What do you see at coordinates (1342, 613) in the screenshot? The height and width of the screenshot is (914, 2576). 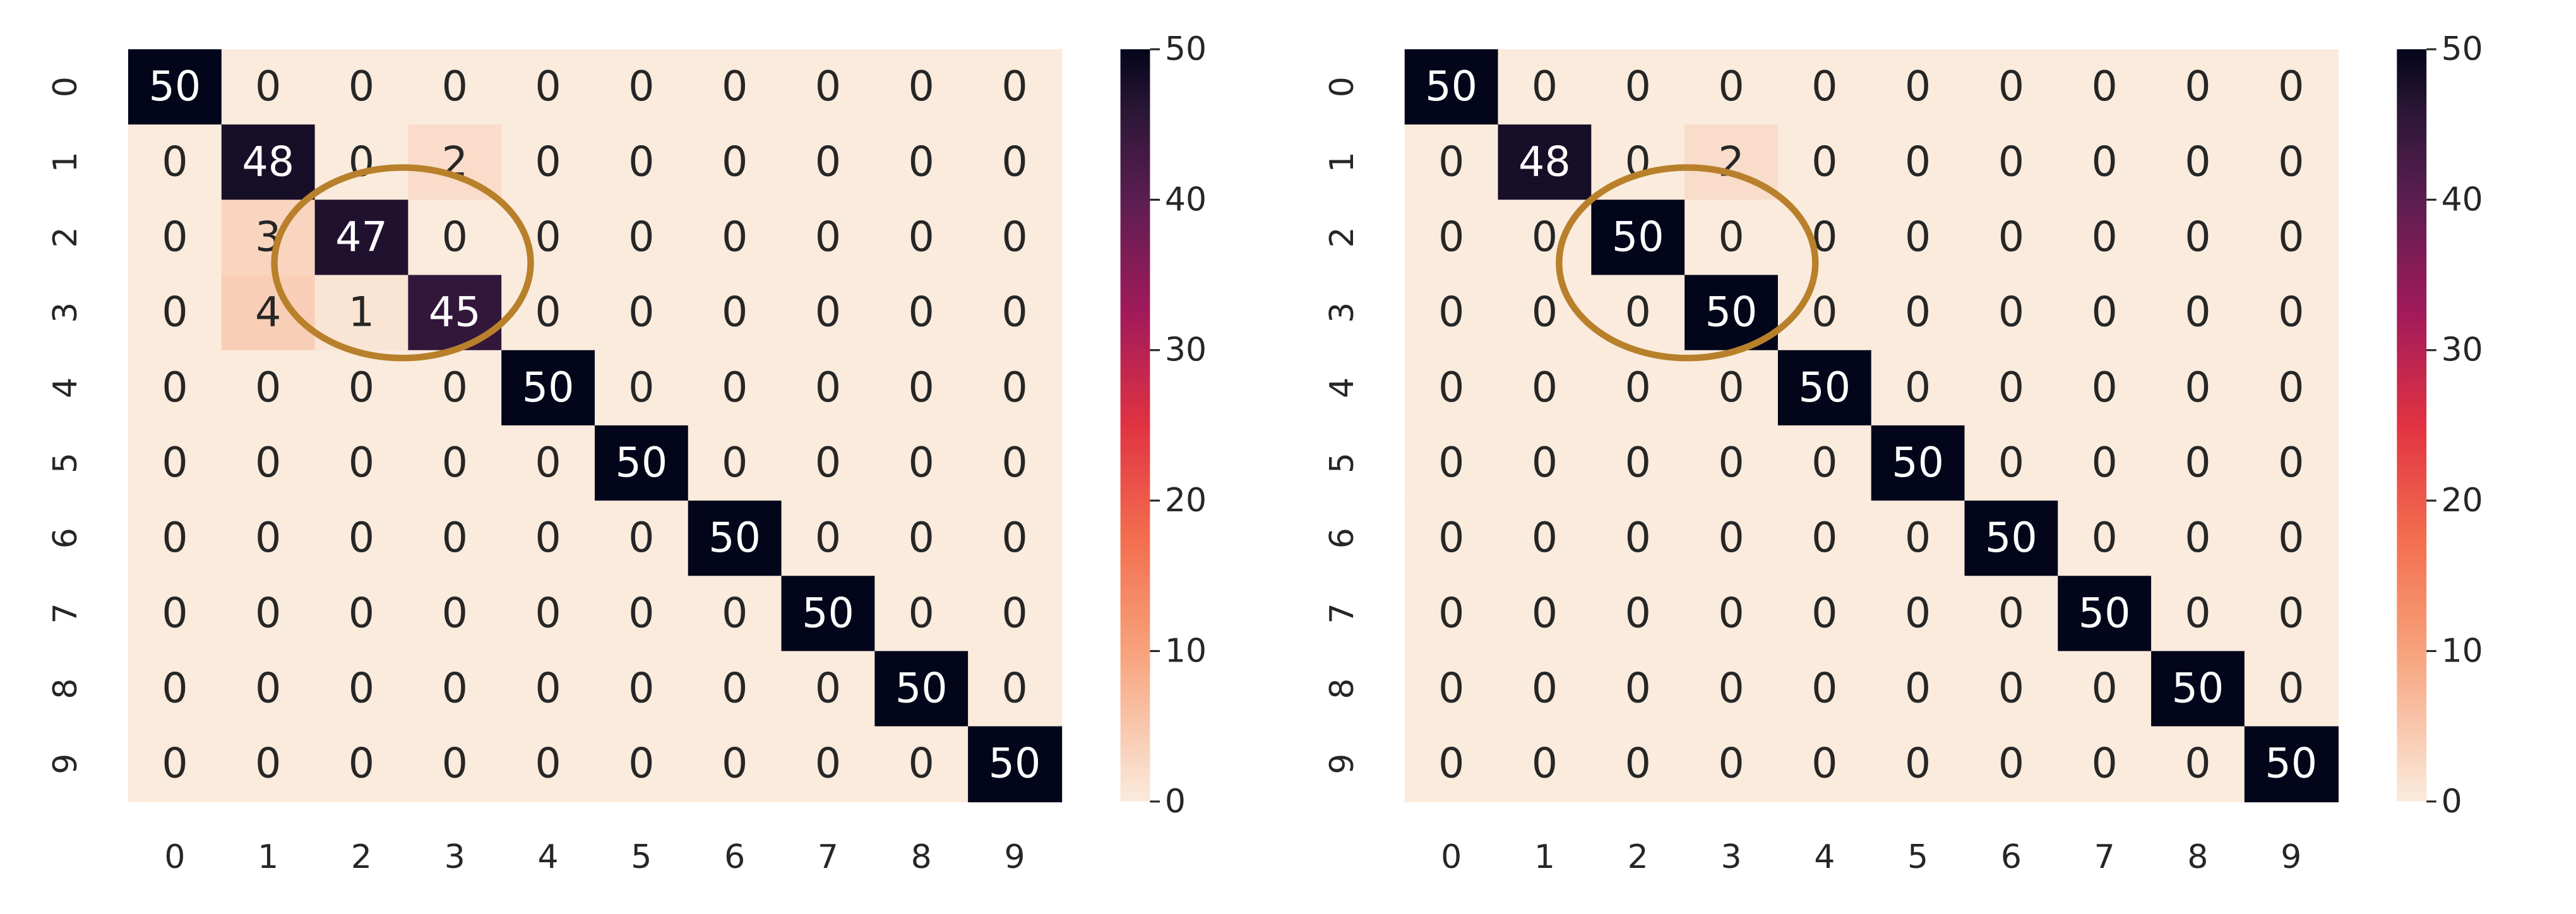 I see `y-tick-label: 7` at bounding box center [1342, 613].